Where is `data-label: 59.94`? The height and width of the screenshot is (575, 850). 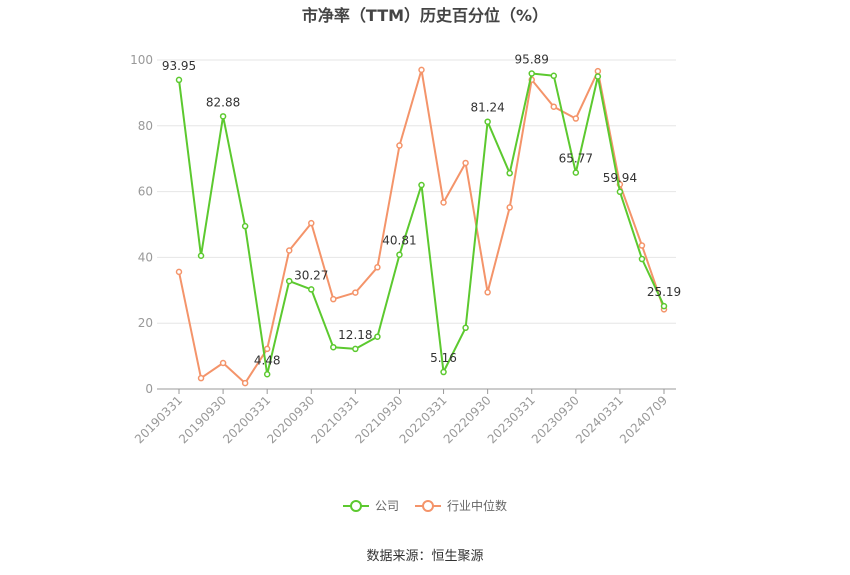
data-label: 59.94 is located at coordinates (620, 178).